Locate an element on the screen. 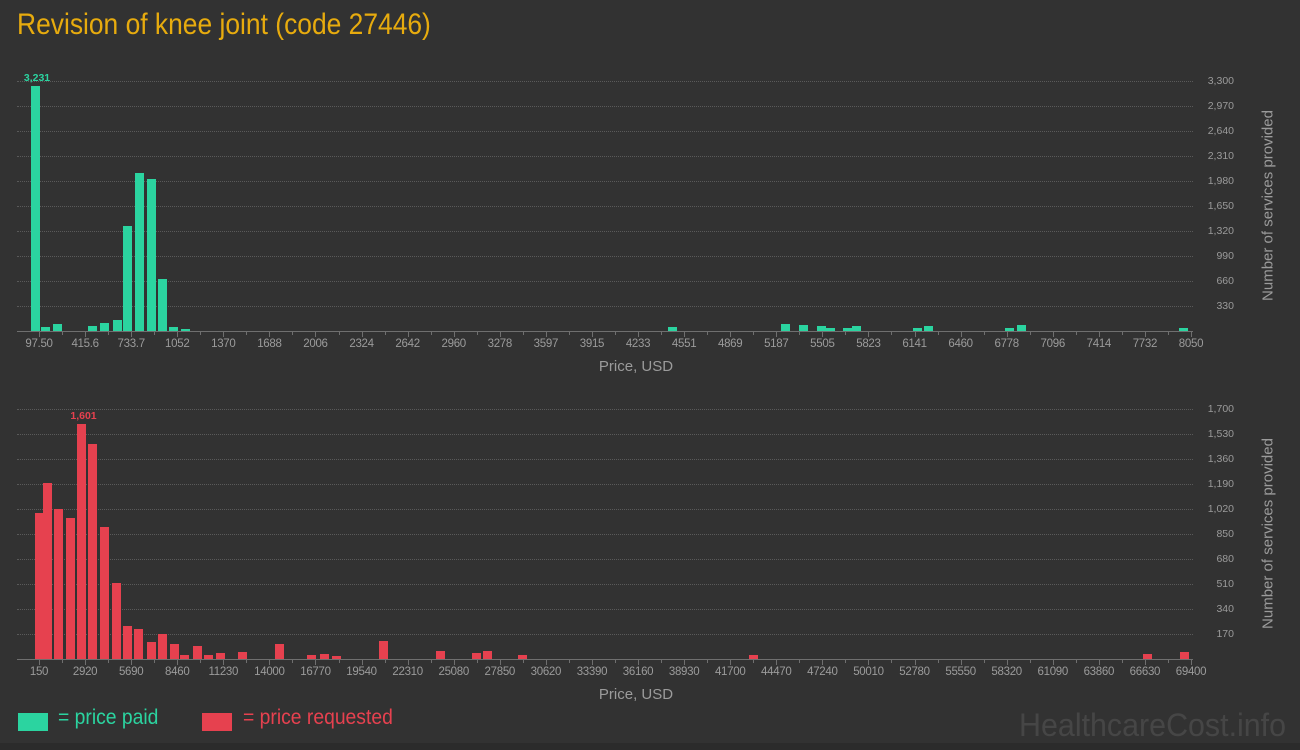 The width and height of the screenshot is (1300, 750). x-axis-tick-label: 7732 is located at coordinates (1145, 344).